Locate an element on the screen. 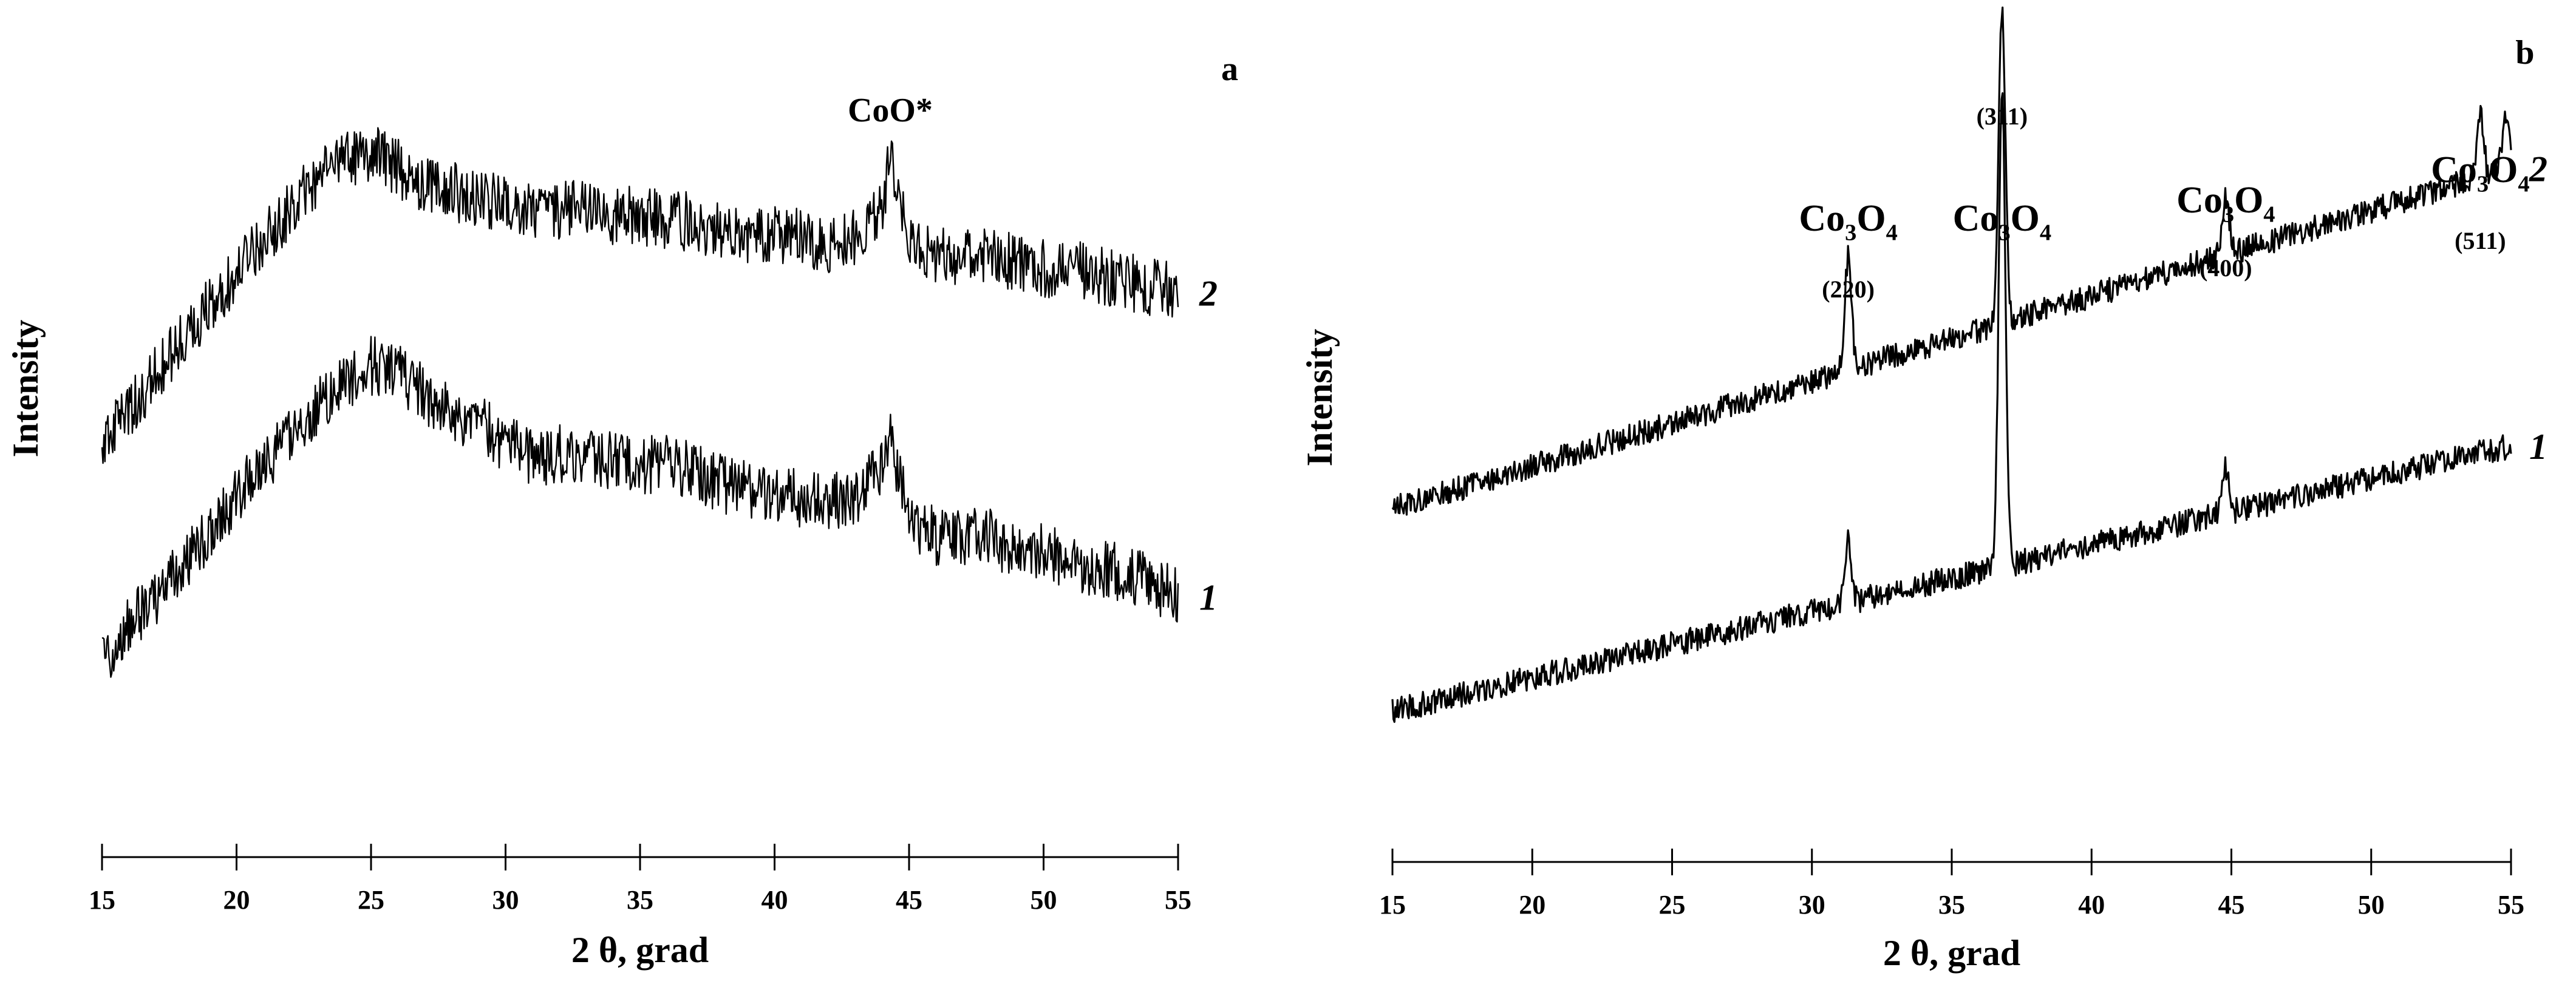  series-1-line is located at coordinates (640, 507).